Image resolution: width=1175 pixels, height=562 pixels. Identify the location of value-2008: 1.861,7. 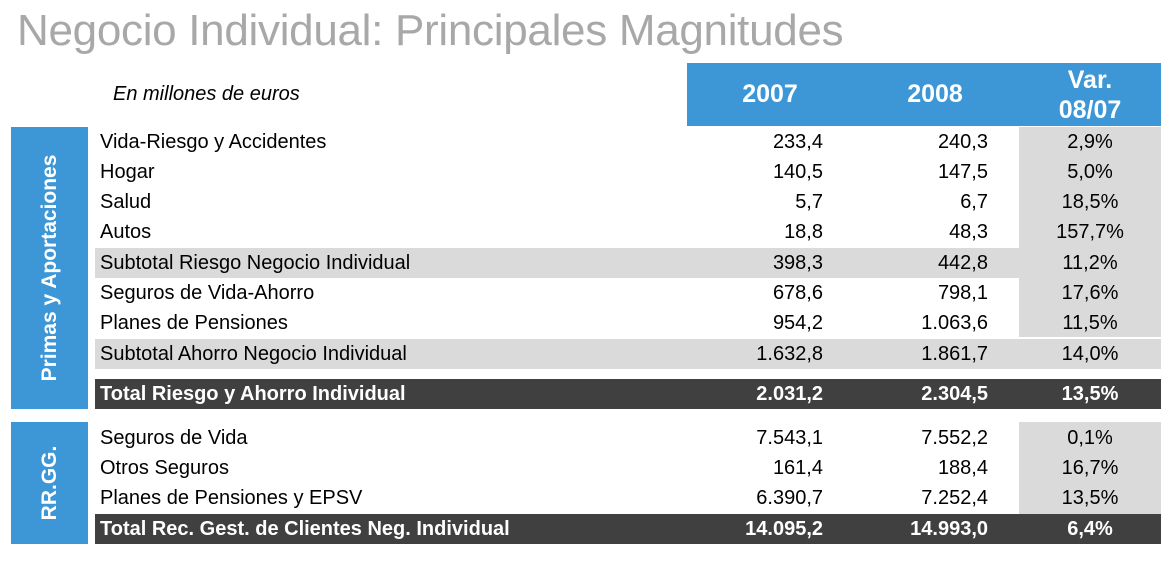
(954, 354).